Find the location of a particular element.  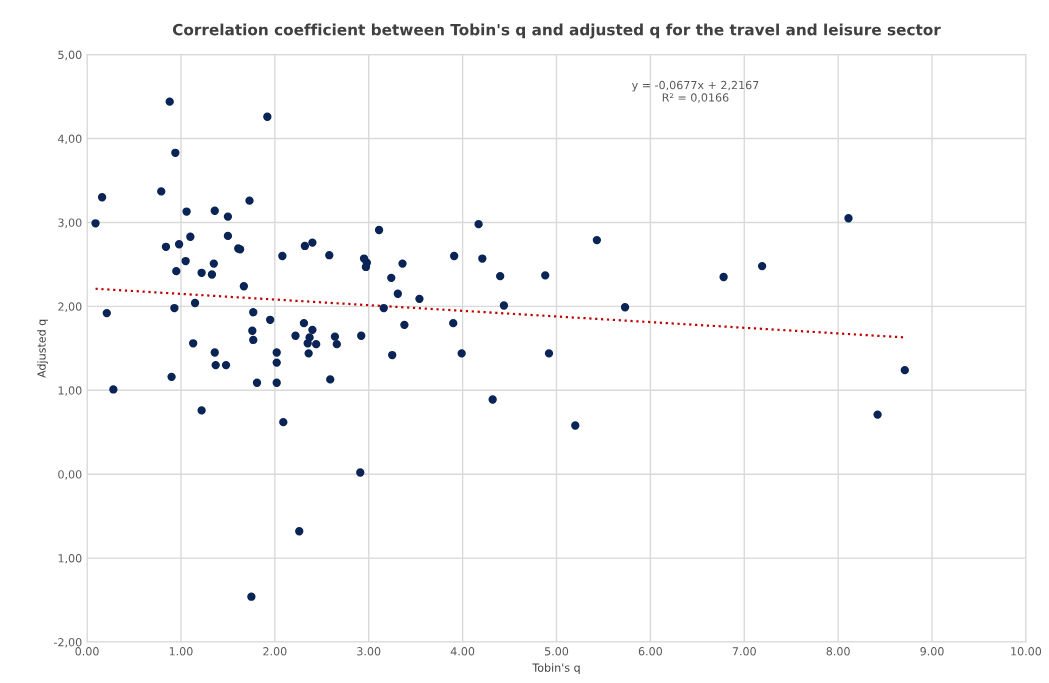

x-tick-label: 8.00 is located at coordinates (838, 651).